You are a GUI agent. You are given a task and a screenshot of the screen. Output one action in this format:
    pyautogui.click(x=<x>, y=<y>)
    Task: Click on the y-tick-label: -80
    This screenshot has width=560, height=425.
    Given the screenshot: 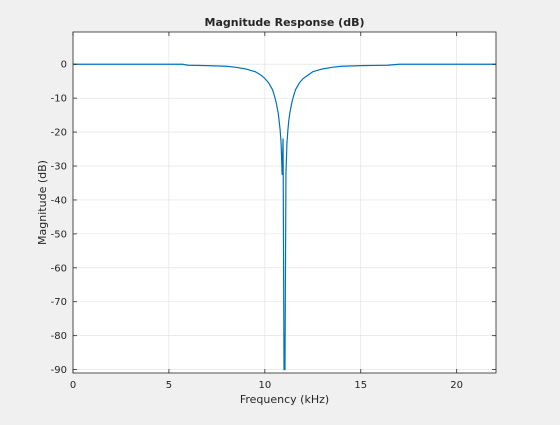 What is the action you would take?
    pyautogui.click(x=59, y=336)
    